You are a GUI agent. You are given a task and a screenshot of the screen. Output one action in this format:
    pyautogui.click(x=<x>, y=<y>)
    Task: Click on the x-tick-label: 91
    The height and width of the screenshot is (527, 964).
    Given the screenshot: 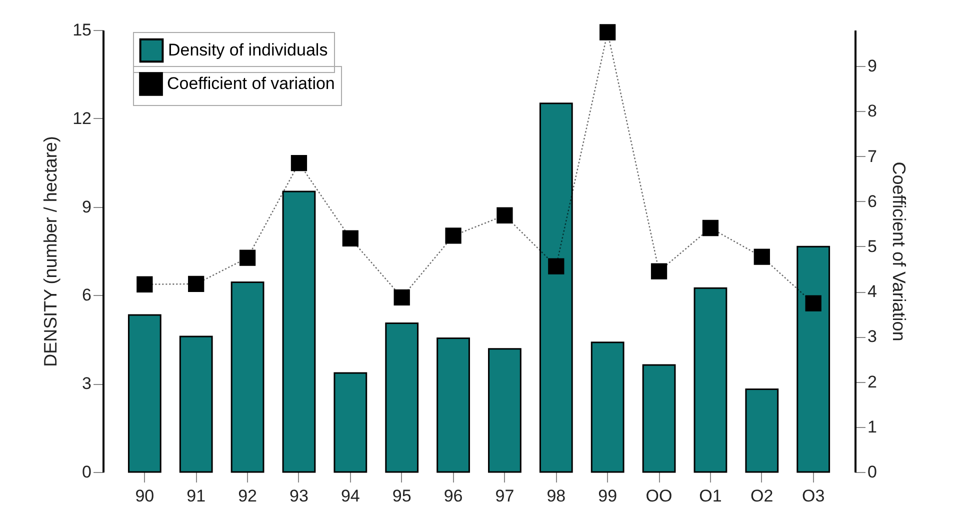 What is the action you would take?
    pyautogui.click(x=196, y=496)
    